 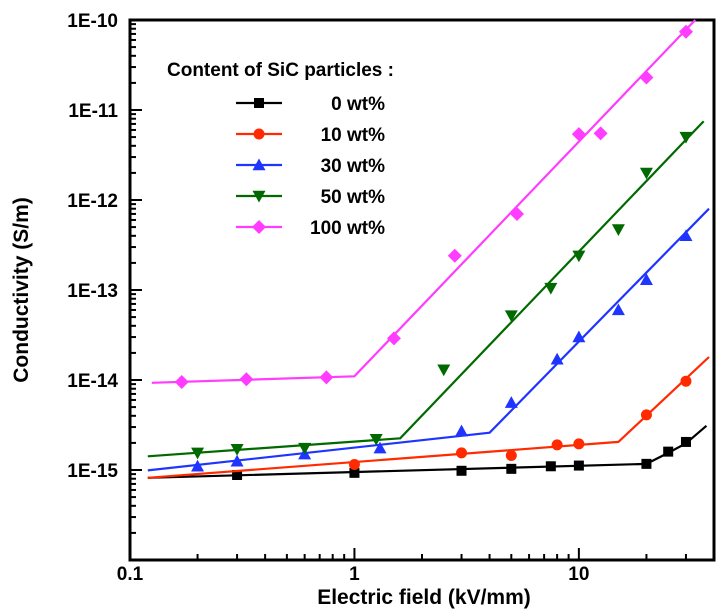 I want to click on y-tick-label: 1E-11, so click(x=93, y=111).